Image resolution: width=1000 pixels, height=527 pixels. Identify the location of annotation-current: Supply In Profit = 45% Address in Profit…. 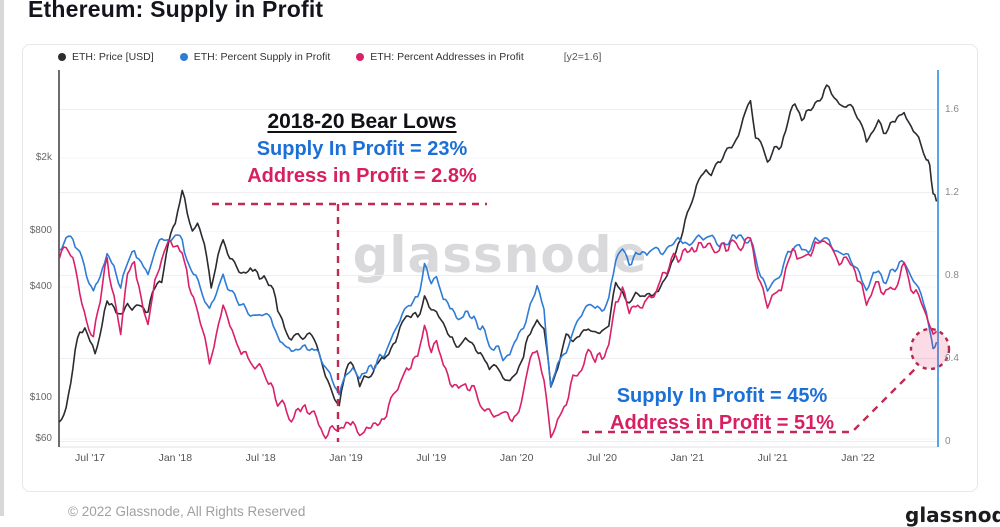
(722, 410).